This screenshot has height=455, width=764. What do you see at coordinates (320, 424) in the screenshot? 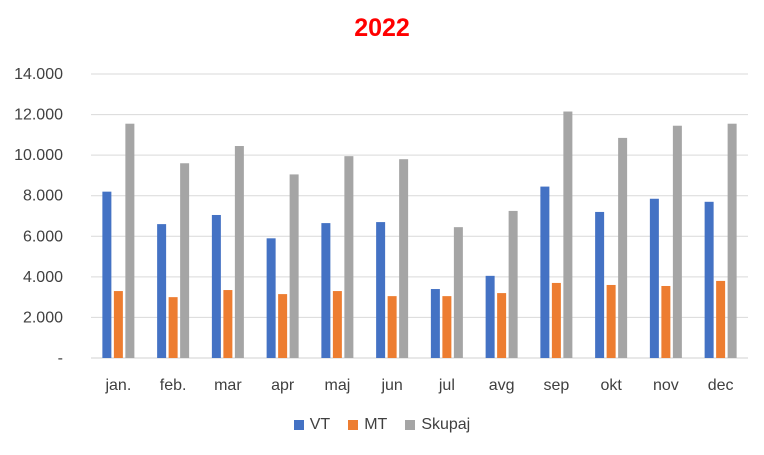
I see `legend-label-vt: VT` at bounding box center [320, 424].